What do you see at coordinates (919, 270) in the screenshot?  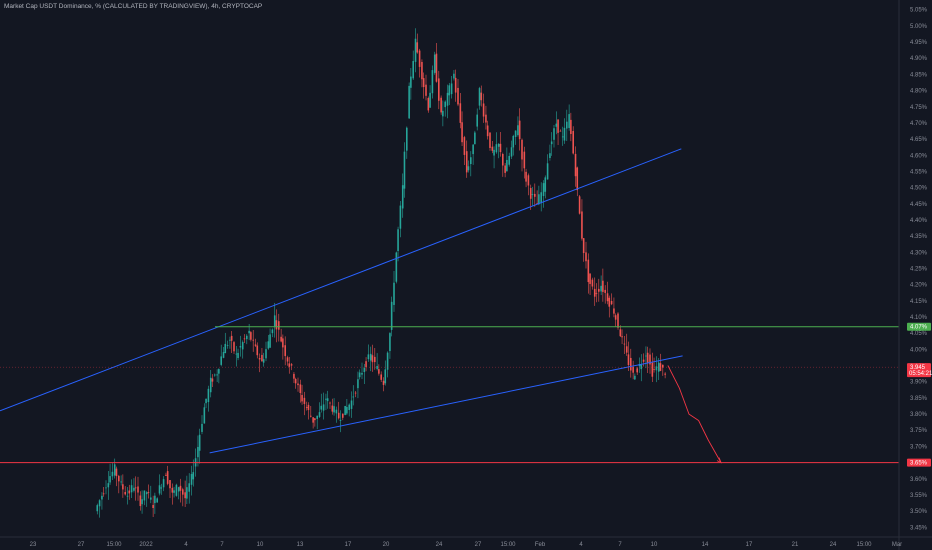 I see `price-tick-label: 4.25%` at bounding box center [919, 270].